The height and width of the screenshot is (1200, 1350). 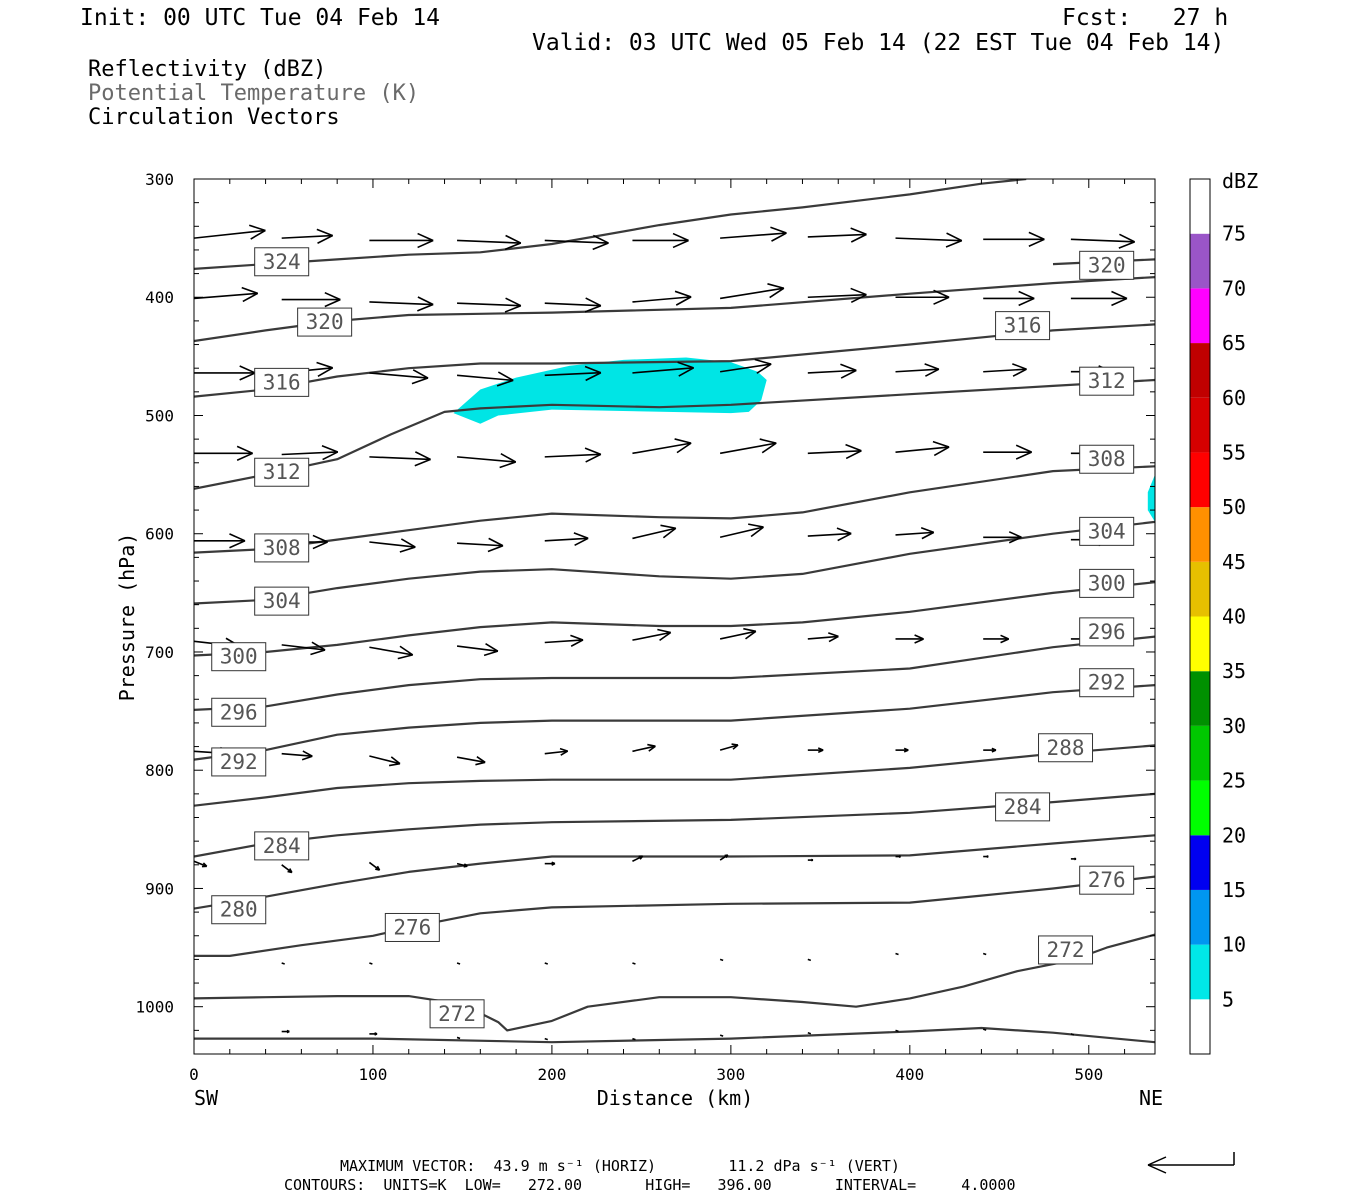 I want to click on x-end-right: NE, so click(x=1151, y=1098).